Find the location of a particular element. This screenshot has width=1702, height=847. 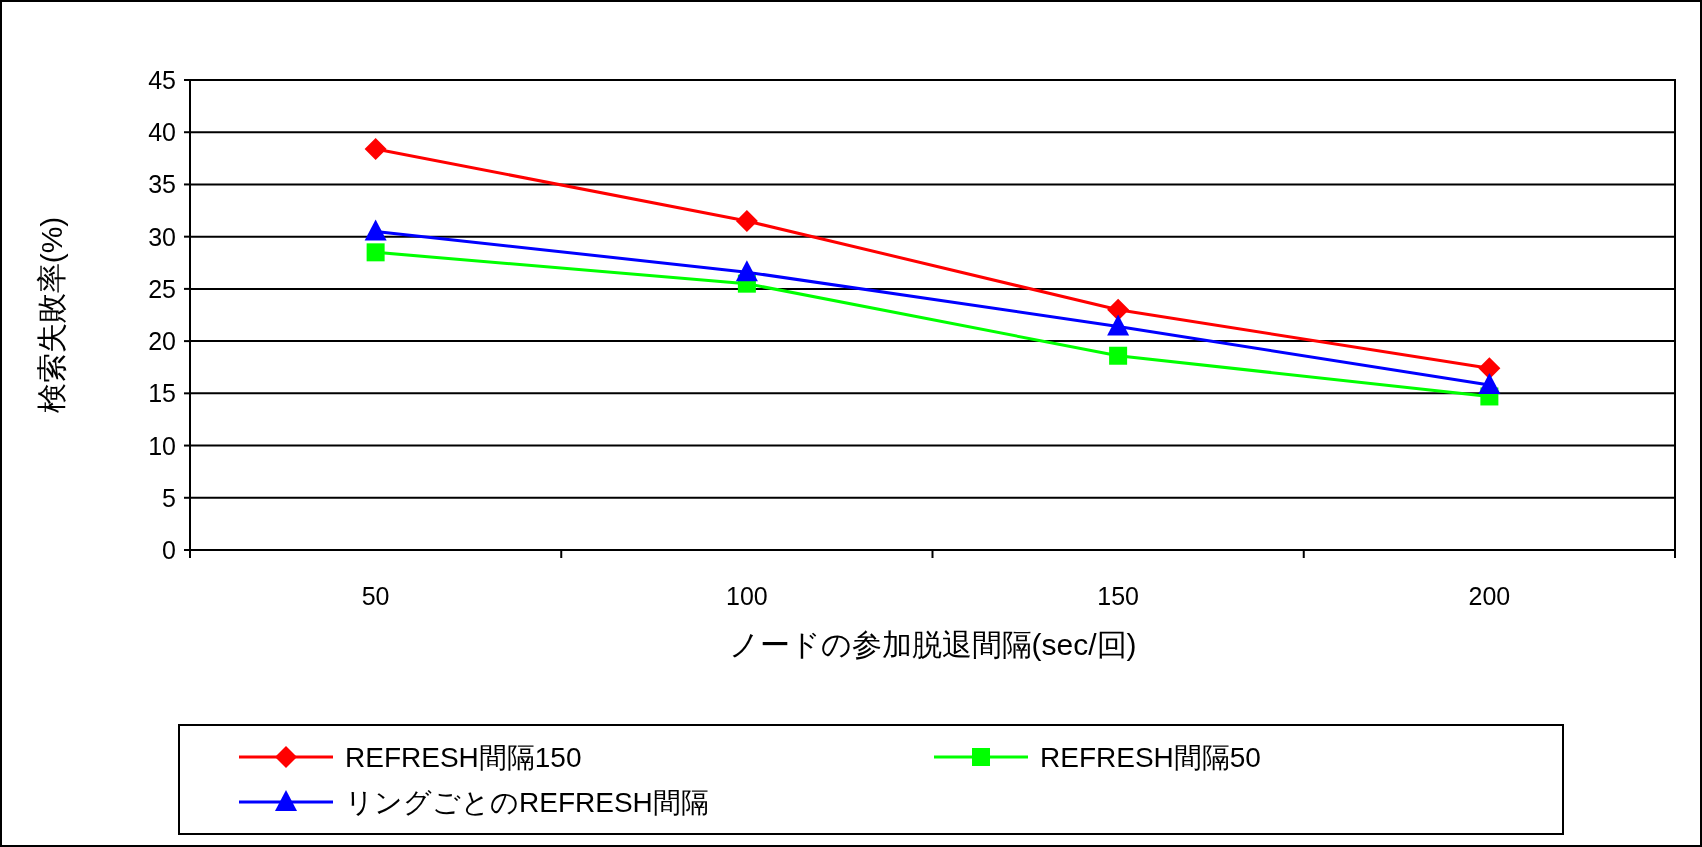

y-tick-label: 10 is located at coordinates (162, 445).